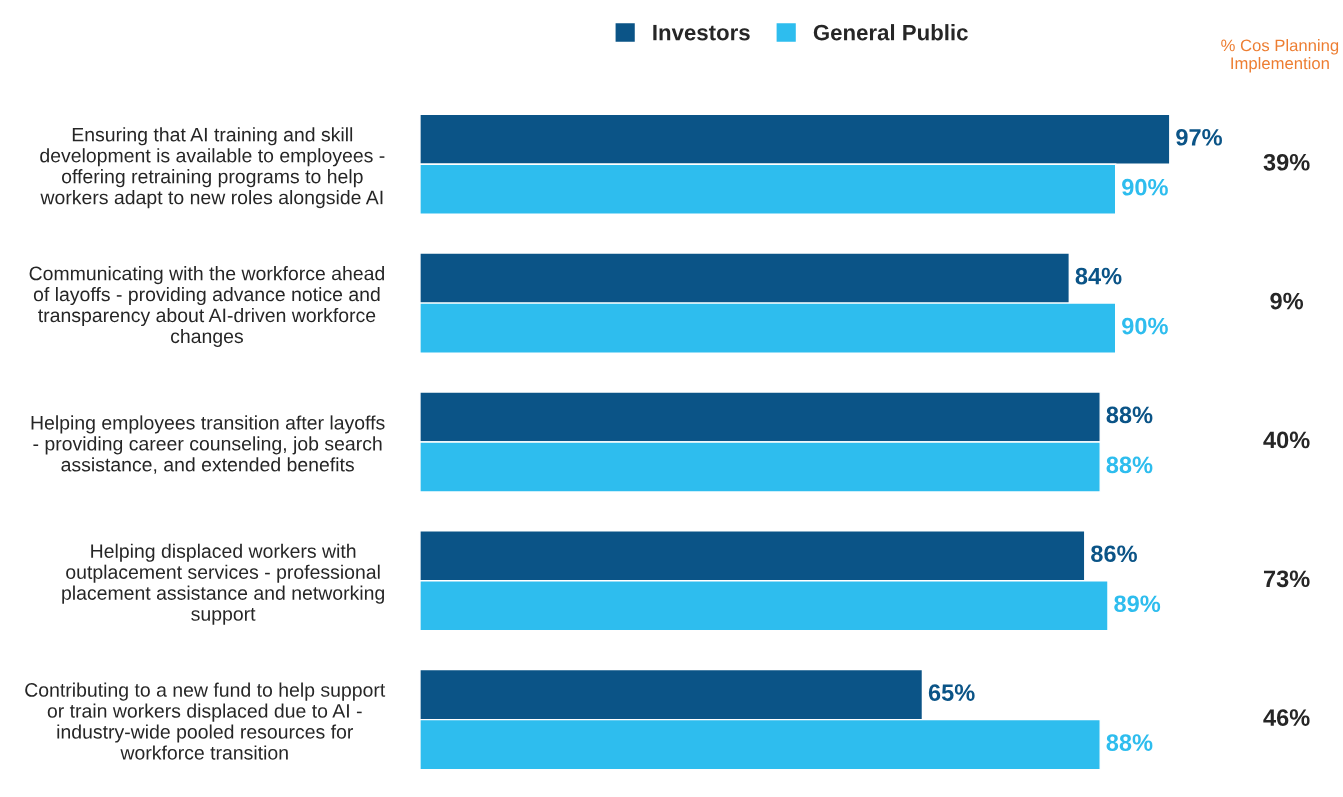 The image size is (1343, 797). Describe the element at coordinates (212, 168) in the screenshot. I see `y-tick-label: Ensuring that AI training and skill development is available to employees - offering retraining programs to help workers adapt to new roles alongside AI` at that location.